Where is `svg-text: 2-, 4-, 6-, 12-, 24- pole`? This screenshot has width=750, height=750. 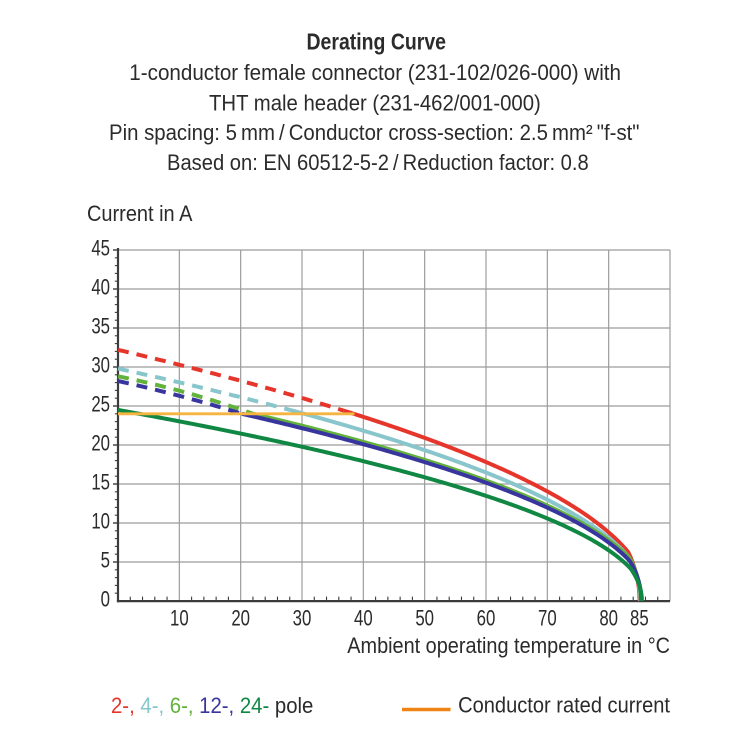 svg-text: 2-, 4-, 6-, 12-, 24- pole is located at coordinates (212, 707).